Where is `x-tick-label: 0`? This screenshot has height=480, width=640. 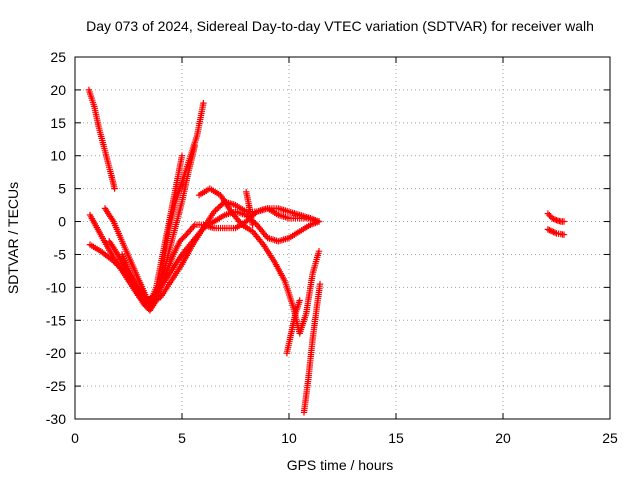 x-tick-label: 0 is located at coordinates (75, 438).